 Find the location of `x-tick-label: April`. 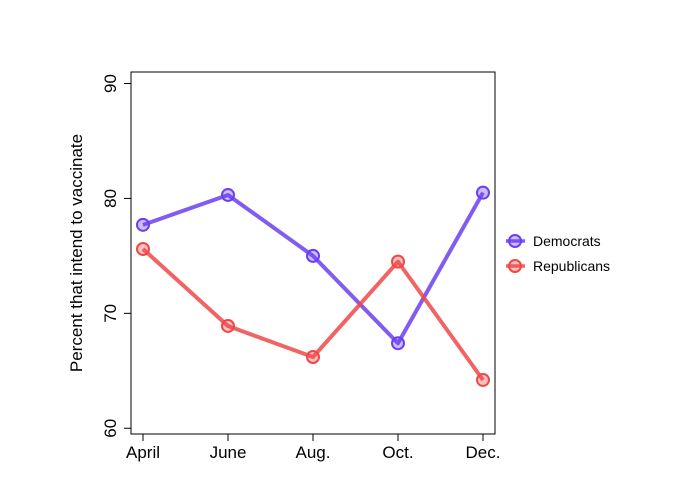

x-tick-label: April is located at coordinates (143, 452).